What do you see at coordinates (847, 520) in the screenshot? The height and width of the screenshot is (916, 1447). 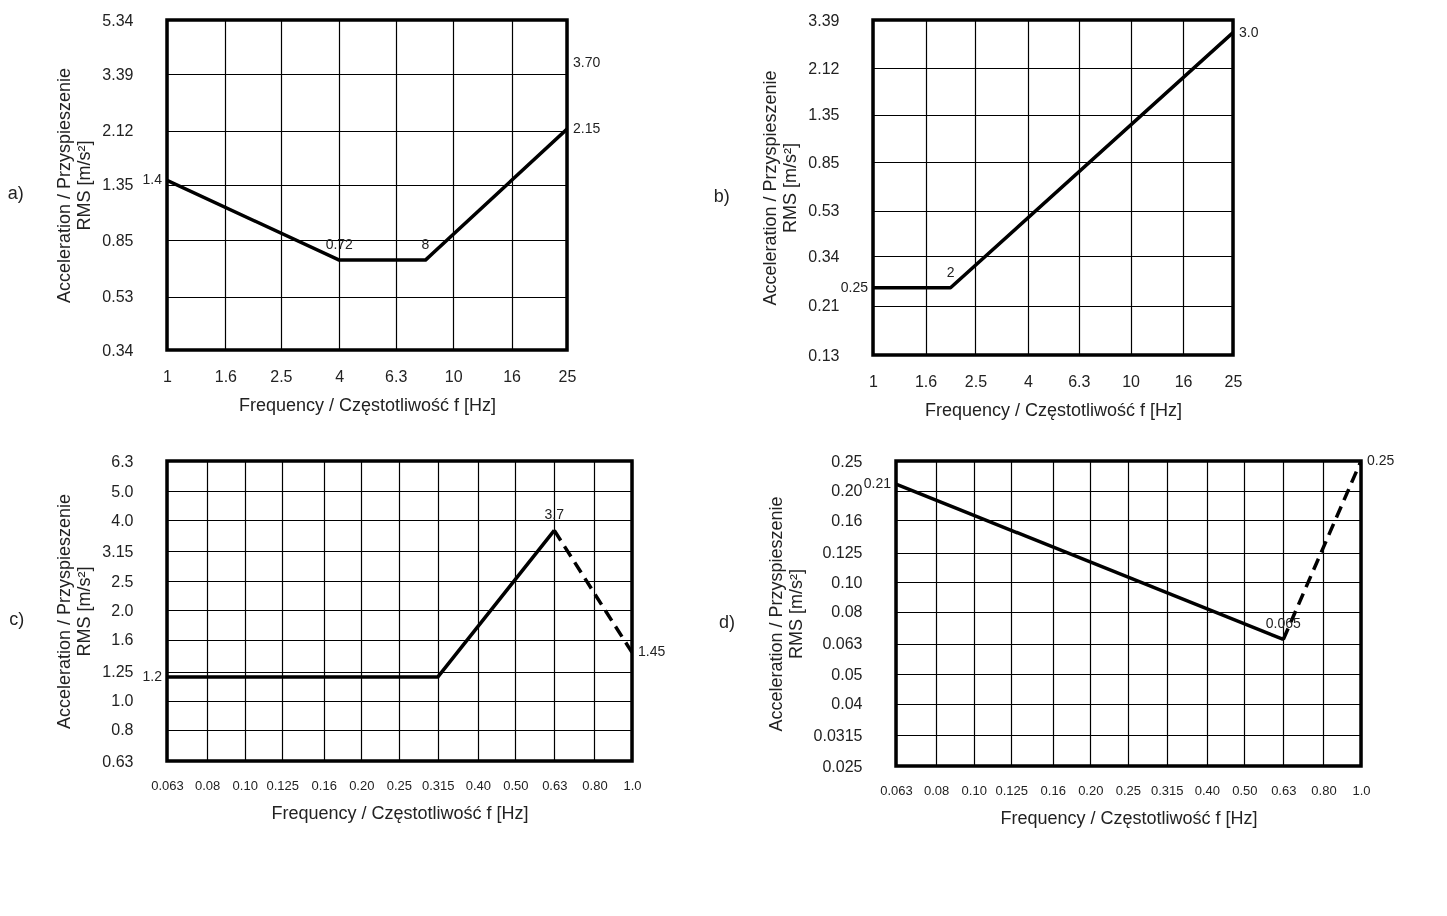 I see `y-tick-label: 0.16` at bounding box center [847, 520].